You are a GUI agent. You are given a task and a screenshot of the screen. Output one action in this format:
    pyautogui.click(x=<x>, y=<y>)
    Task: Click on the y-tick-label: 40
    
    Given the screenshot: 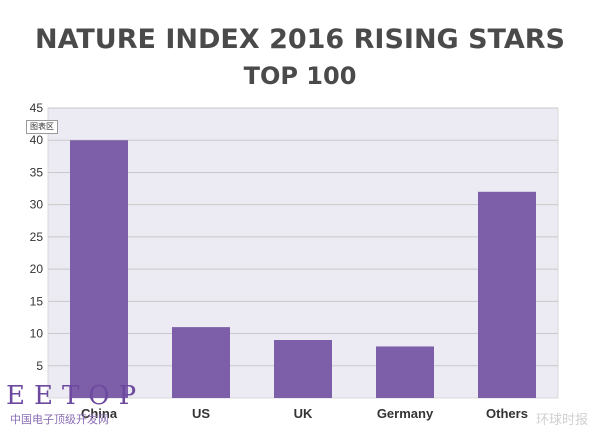 What is the action you would take?
    pyautogui.click(x=37, y=140)
    